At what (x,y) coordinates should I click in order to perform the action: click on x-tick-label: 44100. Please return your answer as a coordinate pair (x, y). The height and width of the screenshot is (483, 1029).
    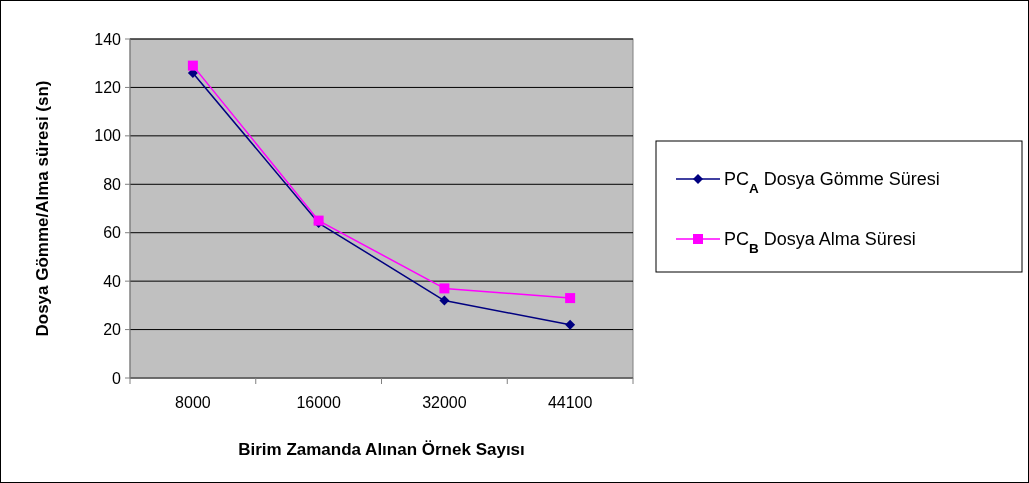
    Looking at the image, I should click on (570, 402).